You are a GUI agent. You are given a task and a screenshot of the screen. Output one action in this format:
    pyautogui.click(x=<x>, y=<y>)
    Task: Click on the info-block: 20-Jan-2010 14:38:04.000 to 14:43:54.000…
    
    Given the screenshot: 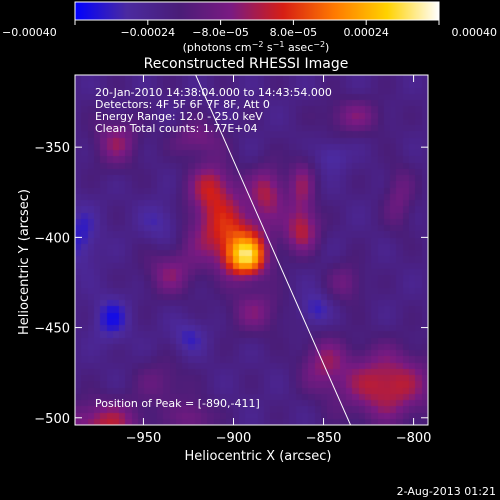 What is the action you would take?
    pyautogui.click(x=213, y=110)
    